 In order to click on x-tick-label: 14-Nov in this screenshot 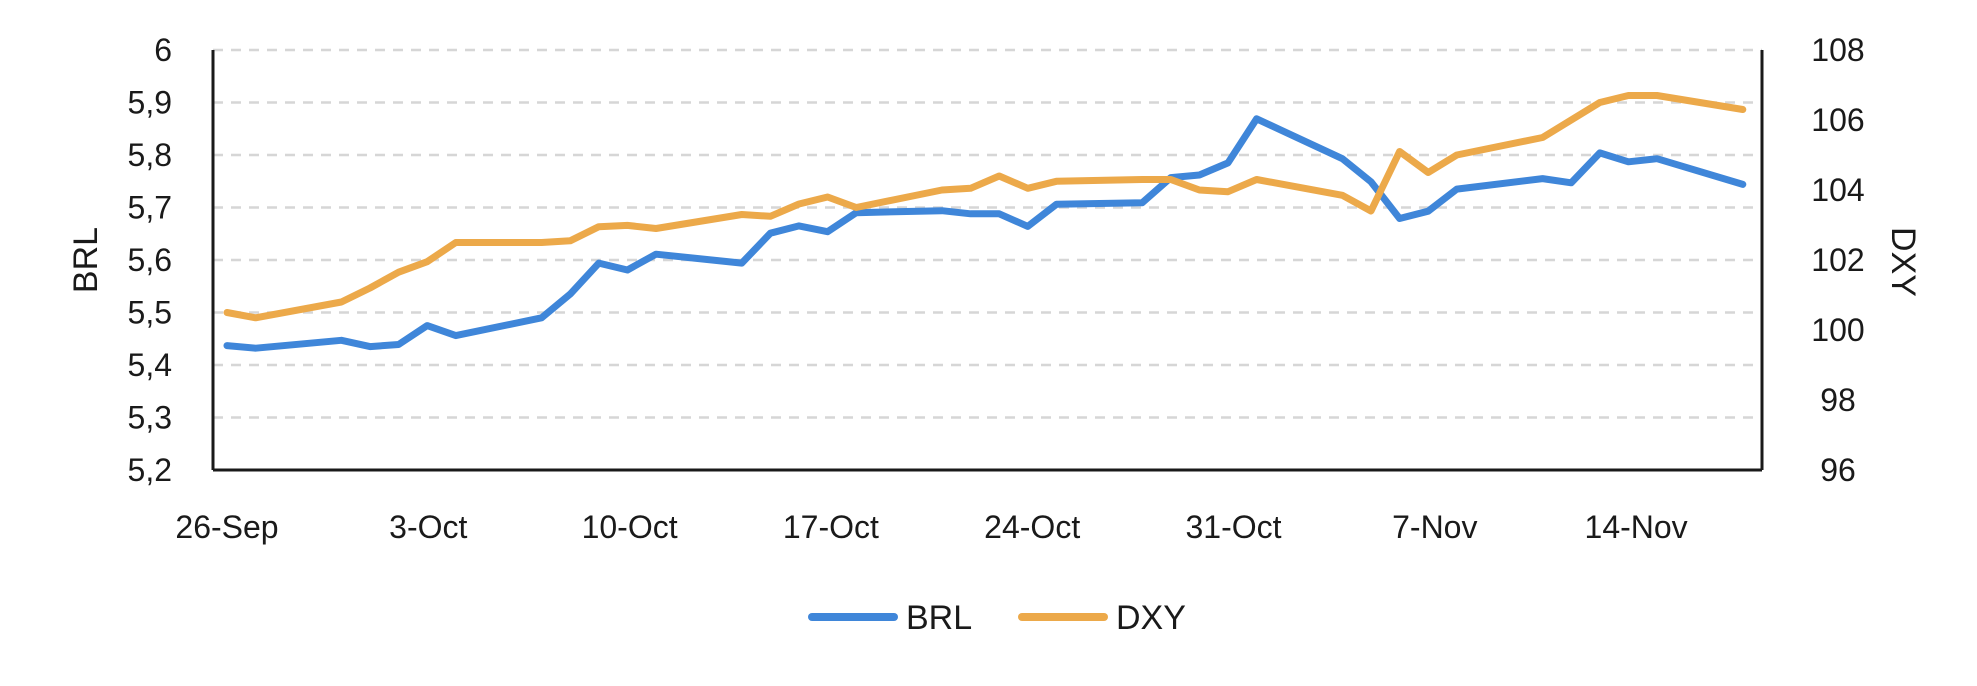, I will do `click(1636, 527)`.